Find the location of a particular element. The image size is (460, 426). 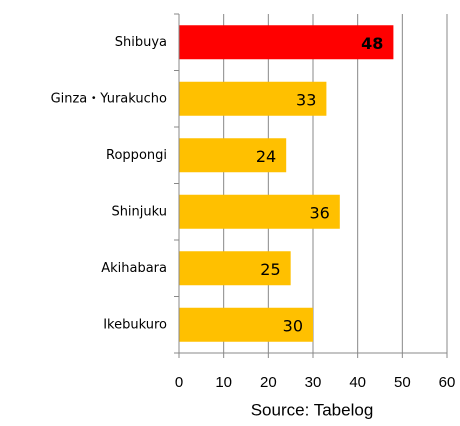

y-tick-label: Akihabara is located at coordinates (134, 268).